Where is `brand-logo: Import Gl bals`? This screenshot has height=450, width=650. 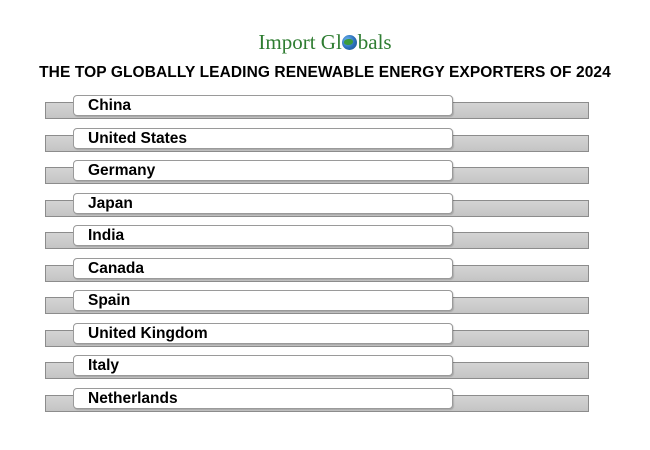
brand-logo: Import Gl bals is located at coordinates (325, 42).